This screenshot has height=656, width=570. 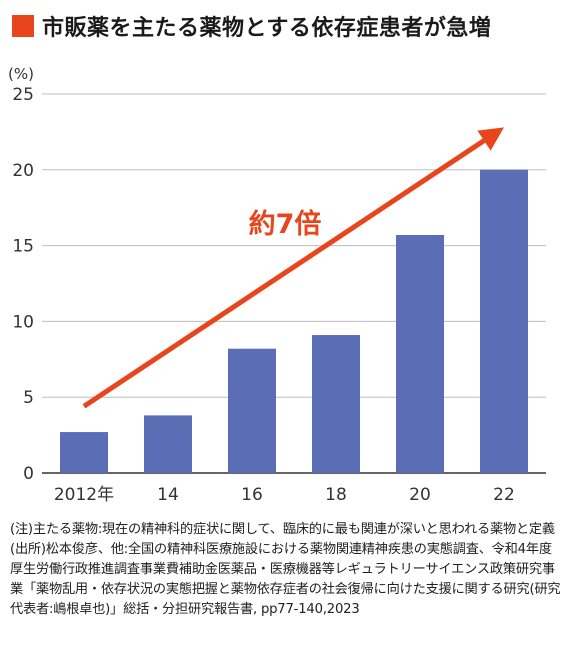 What do you see at coordinates (23, 247) in the screenshot?
I see `y-tick-label: 15` at bounding box center [23, 247].